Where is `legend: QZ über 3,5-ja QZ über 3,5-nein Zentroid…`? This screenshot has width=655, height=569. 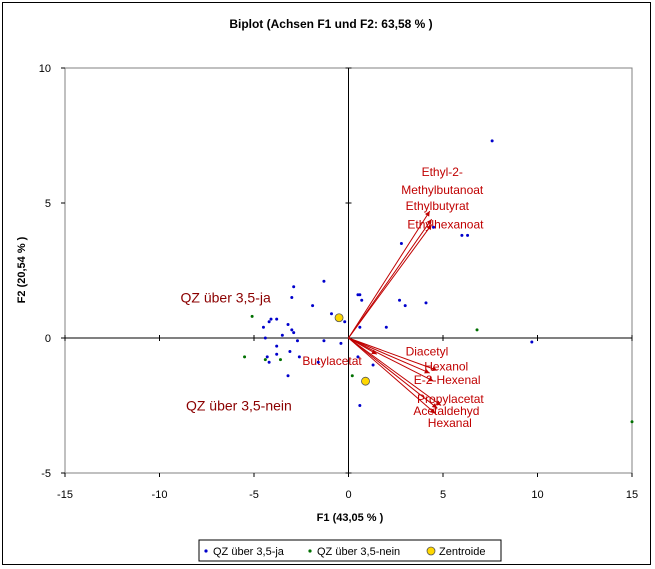 legend: QZ über 3,5-ja QZ über 3,5-nein Zentroid… is located at coordinates (350, 550).